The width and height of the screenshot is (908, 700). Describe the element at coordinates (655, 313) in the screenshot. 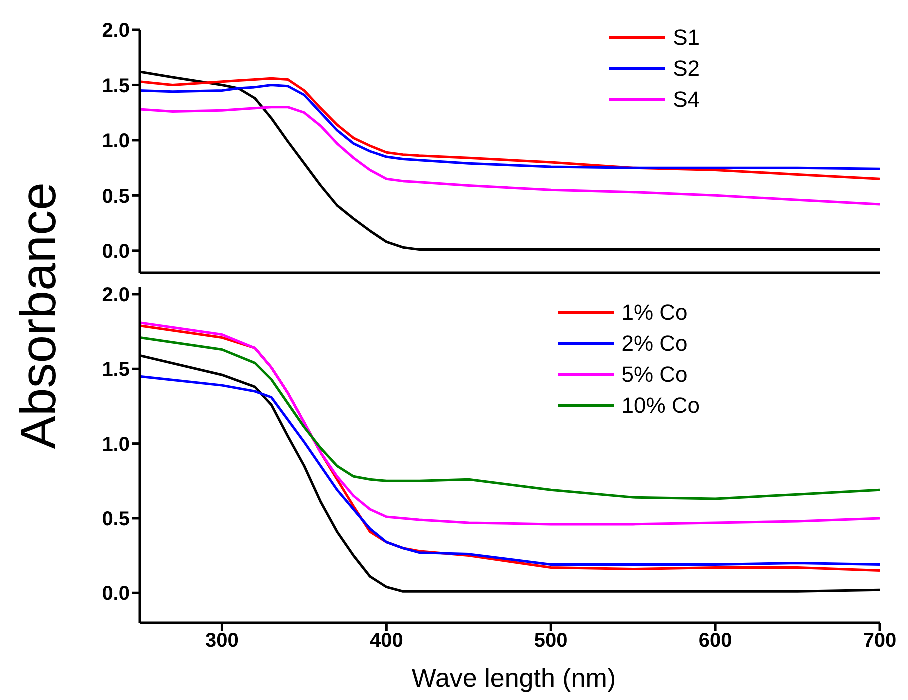

I see `legend-label: 1% Co` at that location.